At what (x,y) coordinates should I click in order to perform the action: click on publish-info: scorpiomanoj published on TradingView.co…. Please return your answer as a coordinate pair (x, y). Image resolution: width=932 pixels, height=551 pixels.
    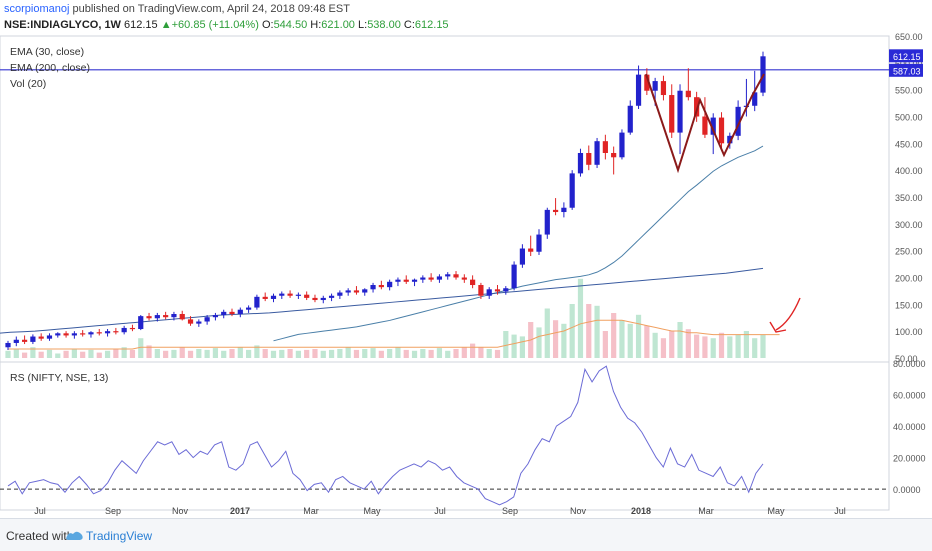
    Looking at the image, I should click on (177, 9).